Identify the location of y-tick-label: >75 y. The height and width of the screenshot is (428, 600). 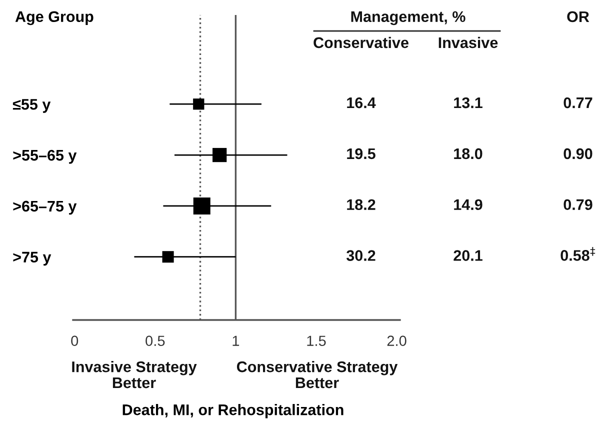
(32, 259).